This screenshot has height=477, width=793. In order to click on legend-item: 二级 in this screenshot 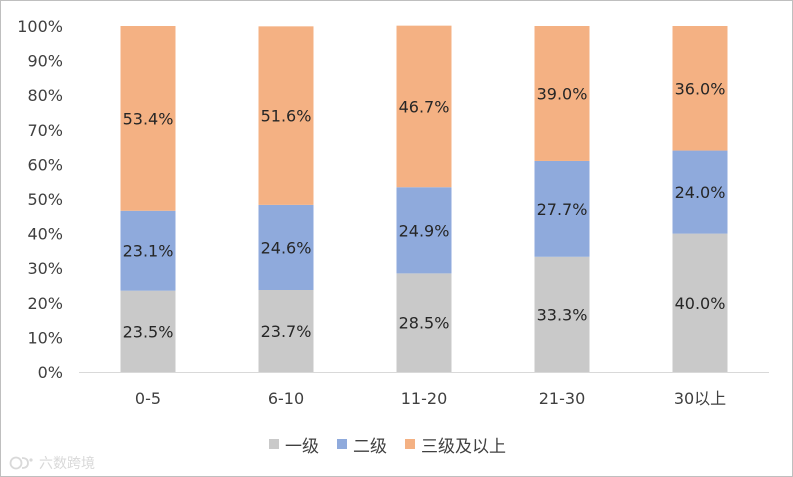, I will do `click(362, 444)`.